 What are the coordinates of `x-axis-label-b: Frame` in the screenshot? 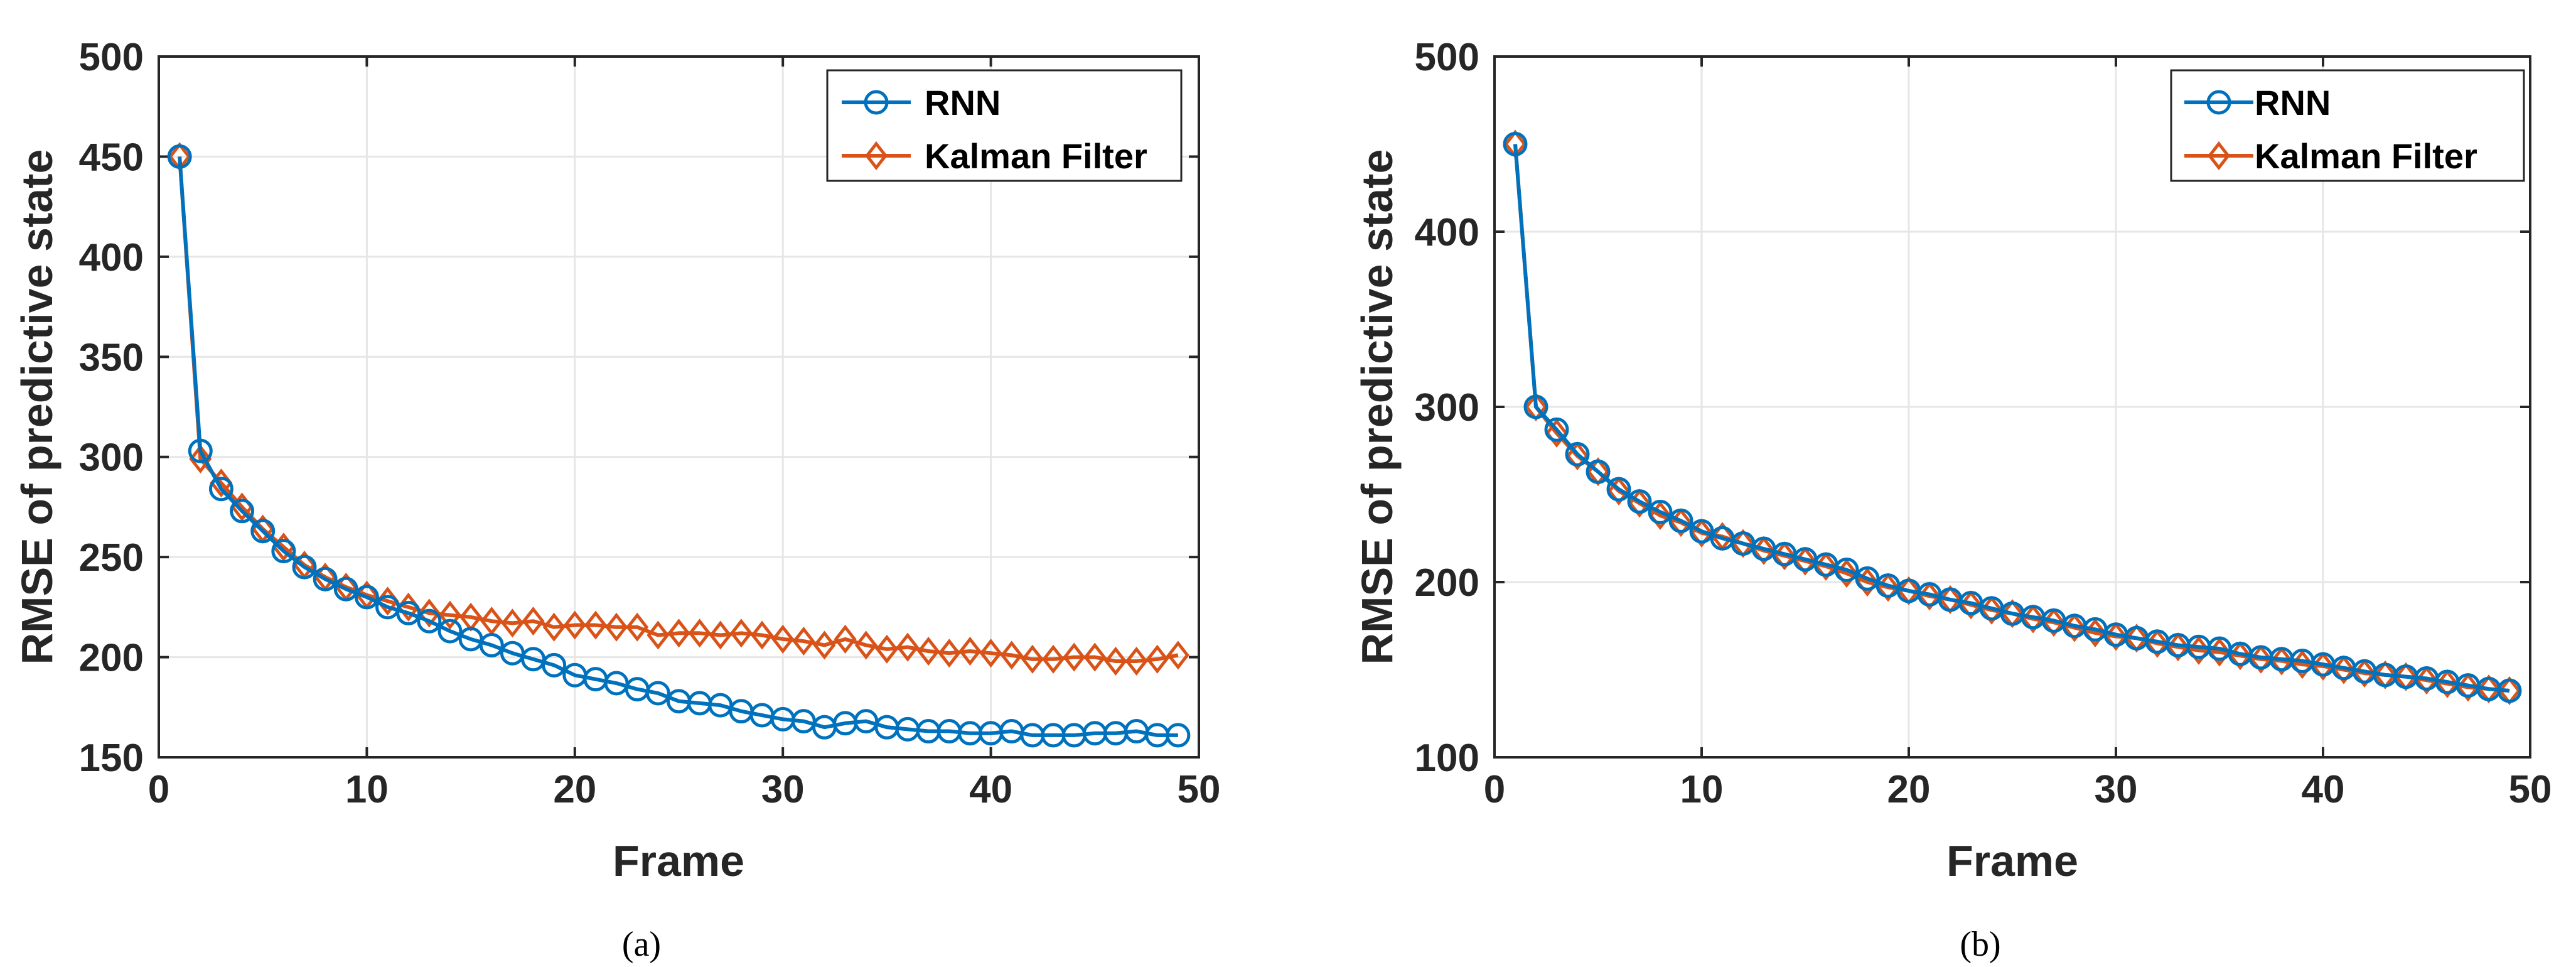 It's located at (2012, 860).